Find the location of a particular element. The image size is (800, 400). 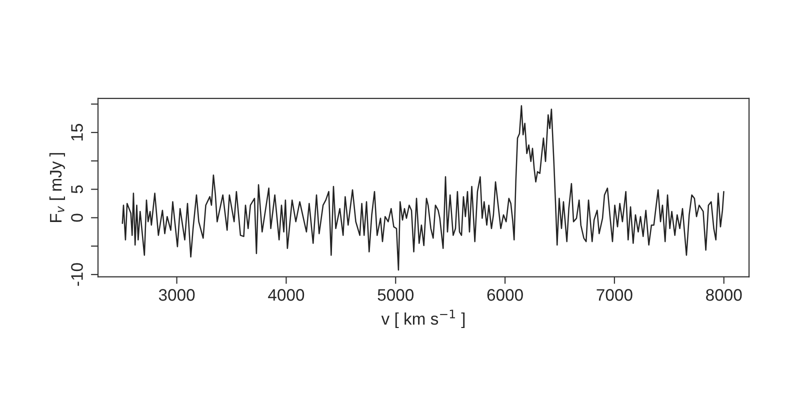

x-tick-label: 3000 is located at coordinates (176, 295).